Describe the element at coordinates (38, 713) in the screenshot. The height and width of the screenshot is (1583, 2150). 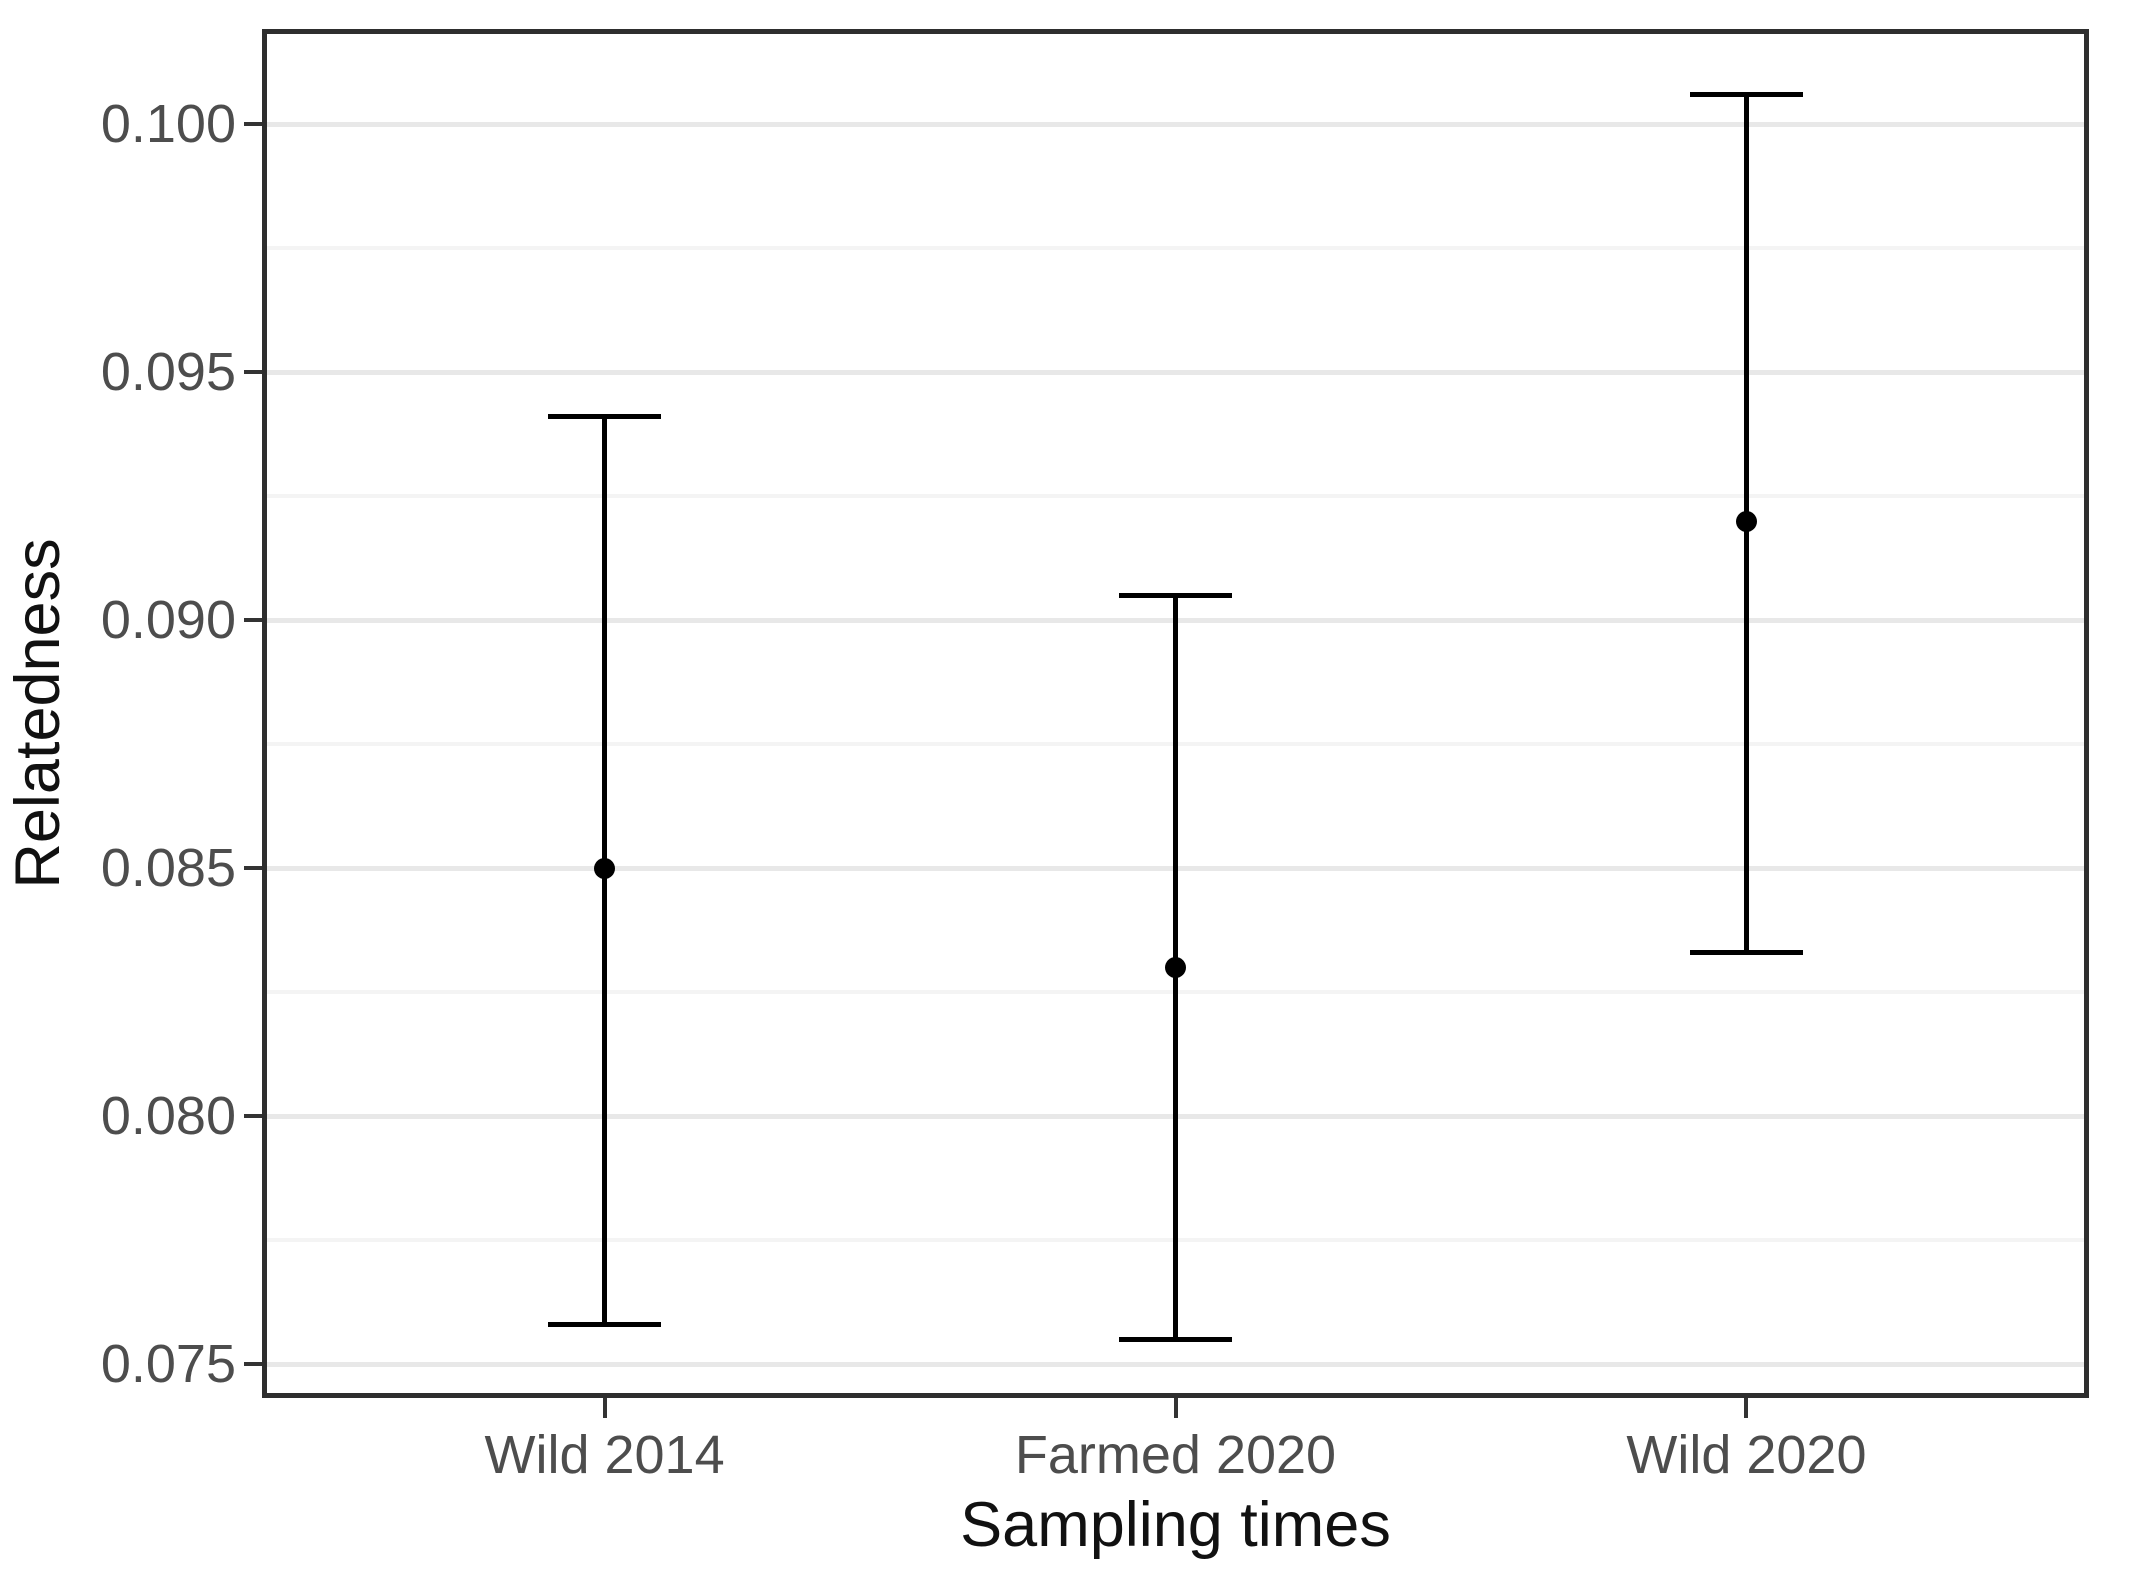
I see `y-axis-title: Relatedness` at that location.